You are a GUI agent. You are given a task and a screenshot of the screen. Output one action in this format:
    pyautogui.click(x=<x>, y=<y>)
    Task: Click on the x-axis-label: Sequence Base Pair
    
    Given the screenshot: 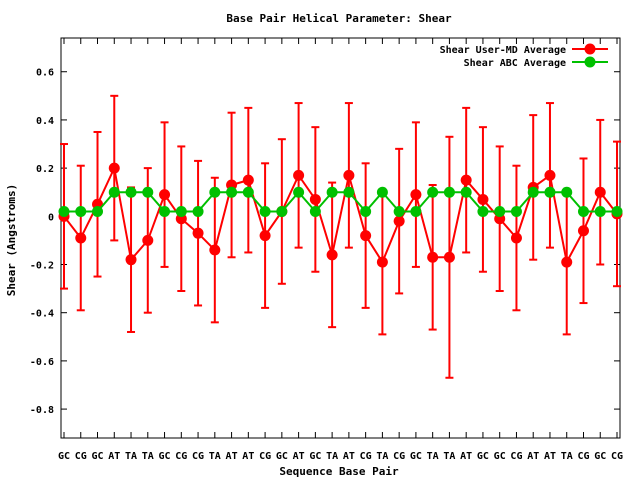 What is the action you would take?
    pyautogui.click(x=339, y=471)
    